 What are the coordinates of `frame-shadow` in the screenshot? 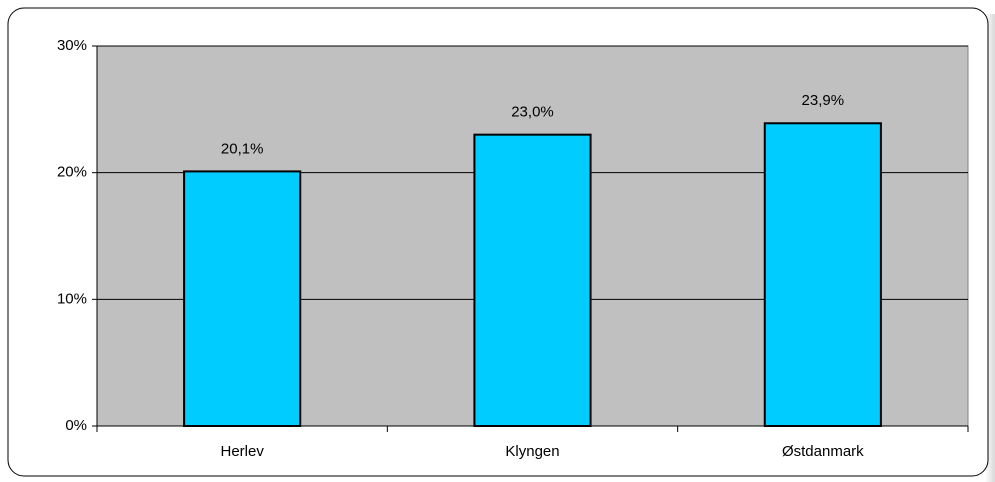 It's located at (990, 248).